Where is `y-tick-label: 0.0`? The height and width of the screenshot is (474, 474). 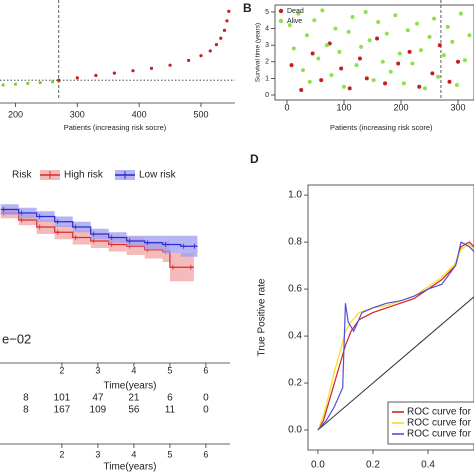 y-tick-label: 0.0 is located at coordinates (295, 430).